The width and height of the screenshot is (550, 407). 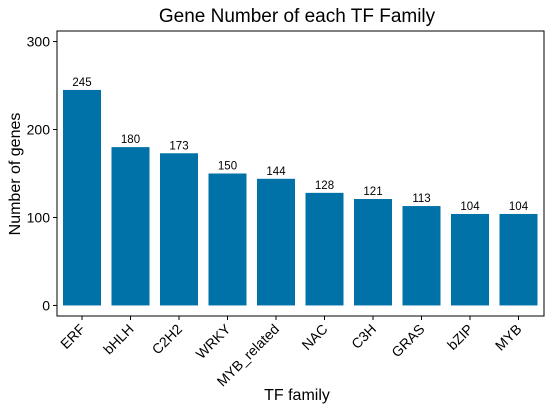 What do you see at coordinates (178, 146) in the screenshot?
I see `bar-value-label: 173` at bounding box center [178, 146].